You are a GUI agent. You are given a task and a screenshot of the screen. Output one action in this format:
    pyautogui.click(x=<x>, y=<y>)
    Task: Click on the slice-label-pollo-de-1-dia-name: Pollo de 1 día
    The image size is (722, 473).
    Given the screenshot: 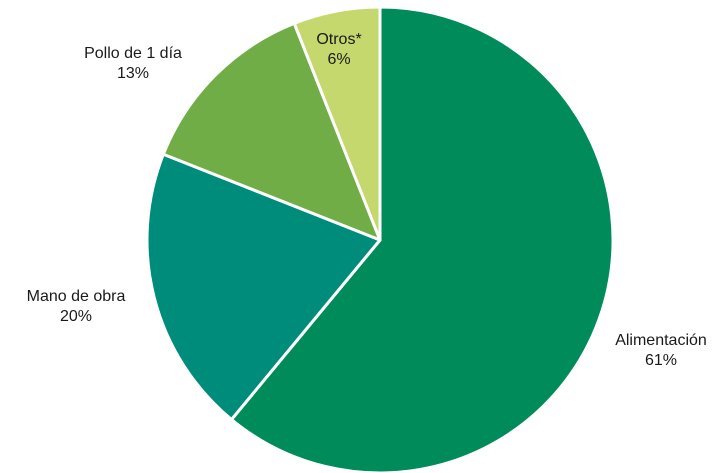 What is the action you would take?
    pyautogui.click(x=133, y=53)
    